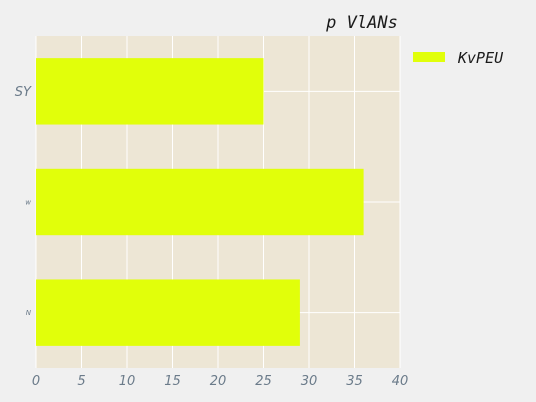 The image size is (536, 402). What do you see at coordinates (28, 202) in the screenshot?
I see `y-tick-label-1: w` at bounding box center [28, 202].